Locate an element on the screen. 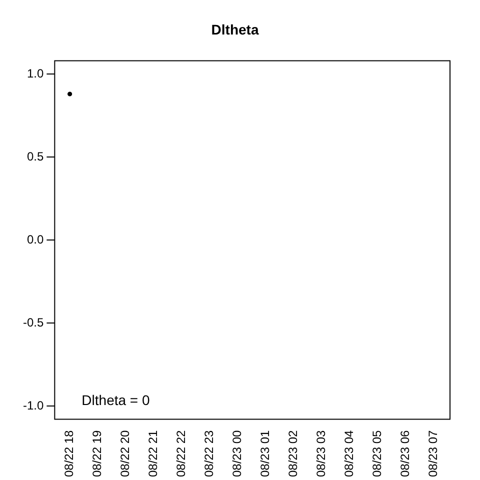 The image size is (480, 480). y-tick-label: -0.5 is located at coordinates (33, 322).